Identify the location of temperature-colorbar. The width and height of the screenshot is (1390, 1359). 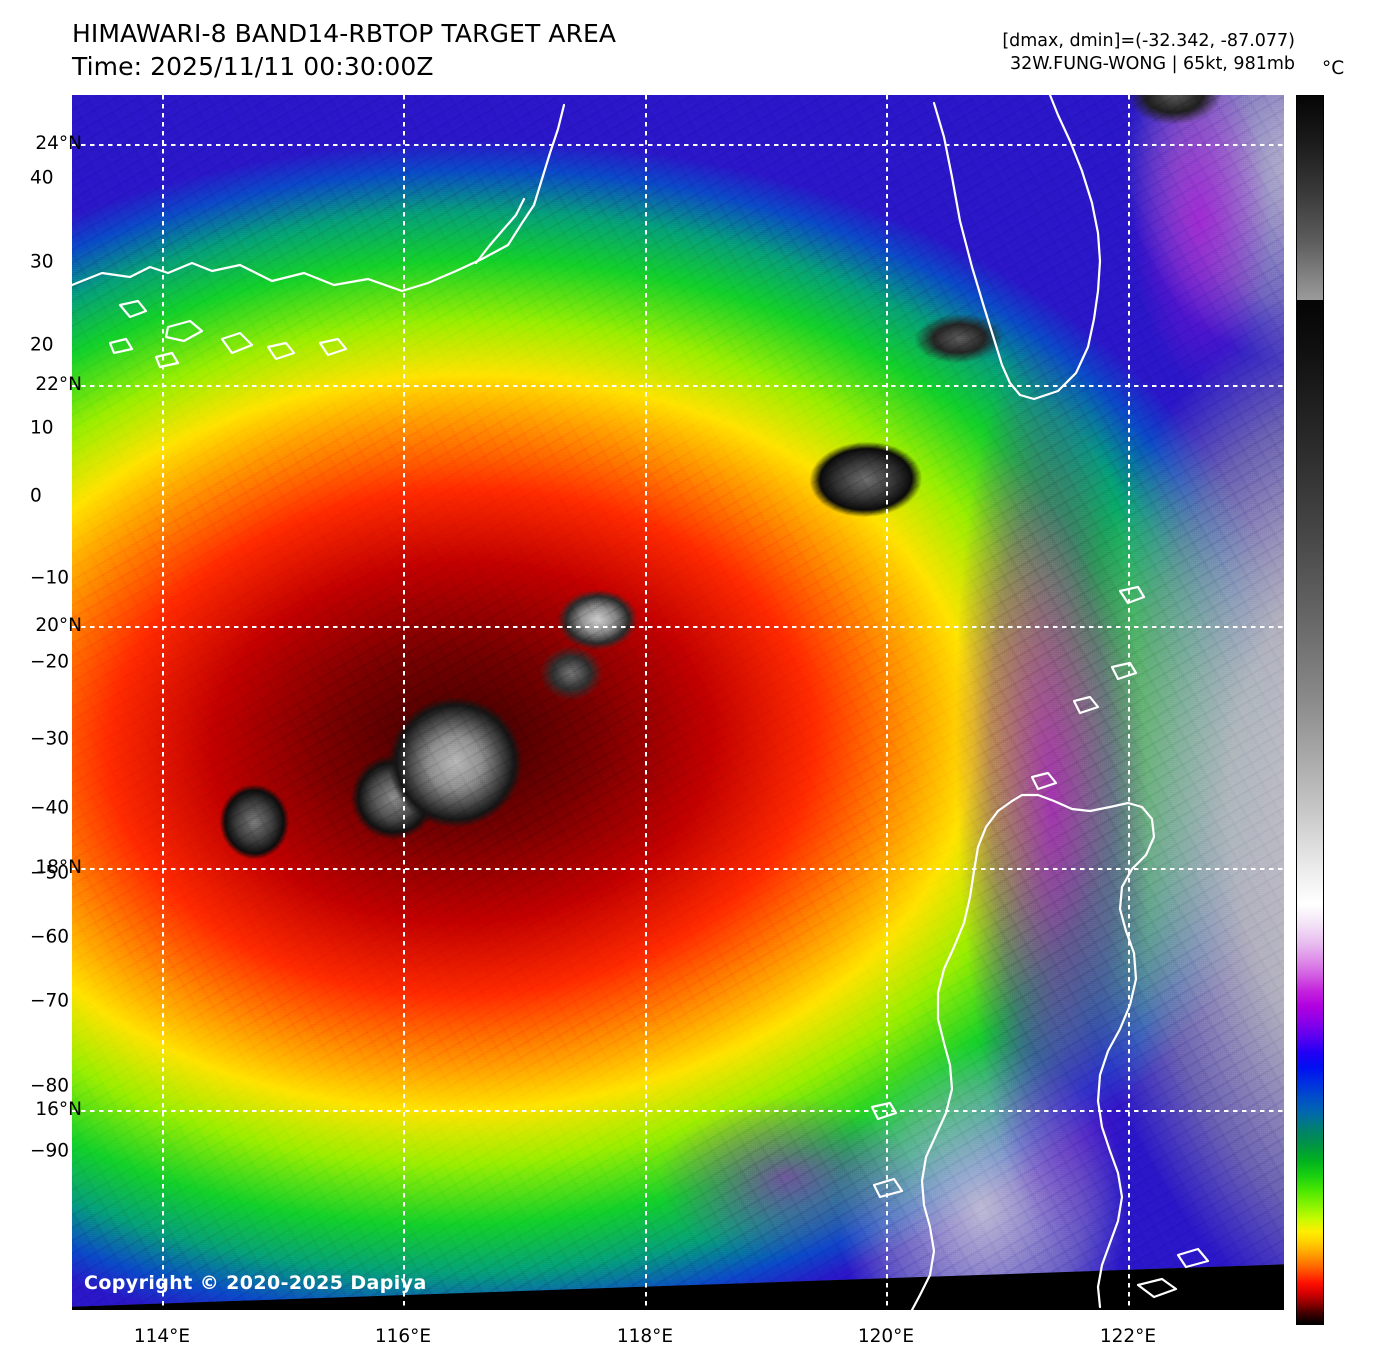
(1310, 710).